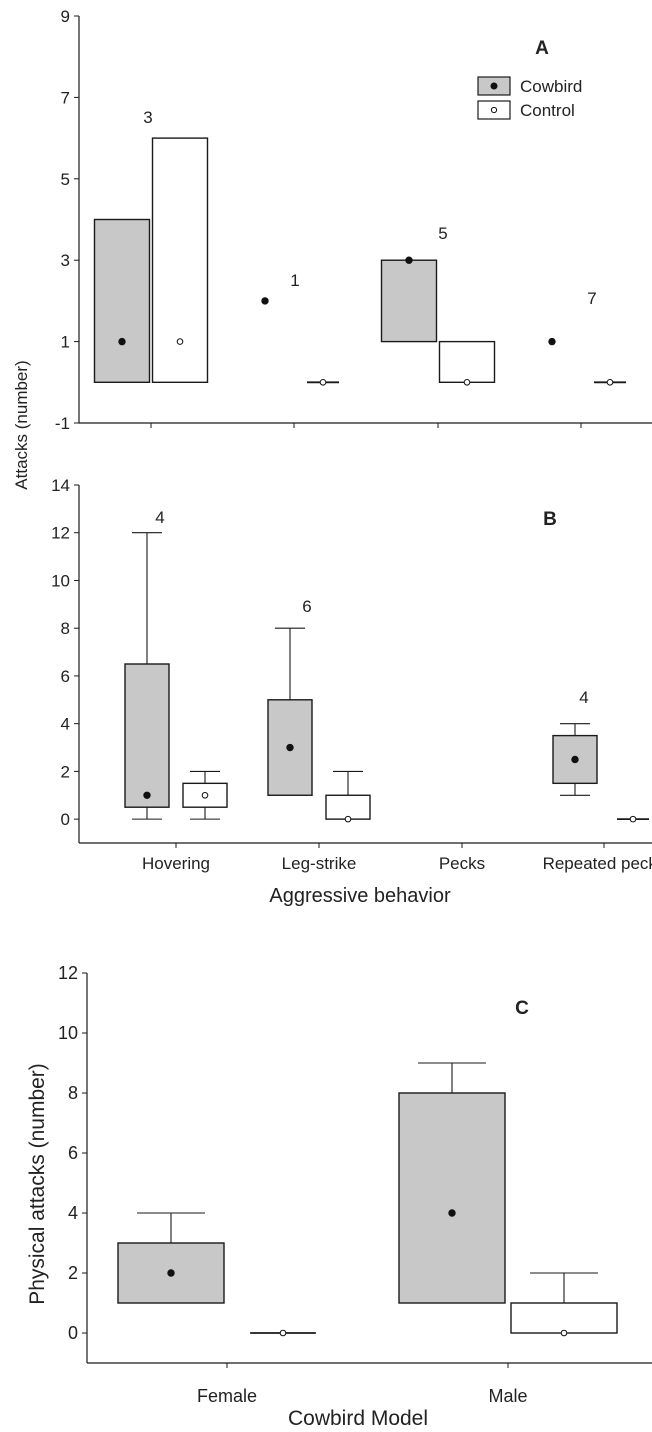 The width and height of the screenshot is (652, 1432). What do you see at coordinates (360, 896) in the screenshot?
I see `x-axis-label-ab: Aggressive behavior` at bounding box center [360, 896].